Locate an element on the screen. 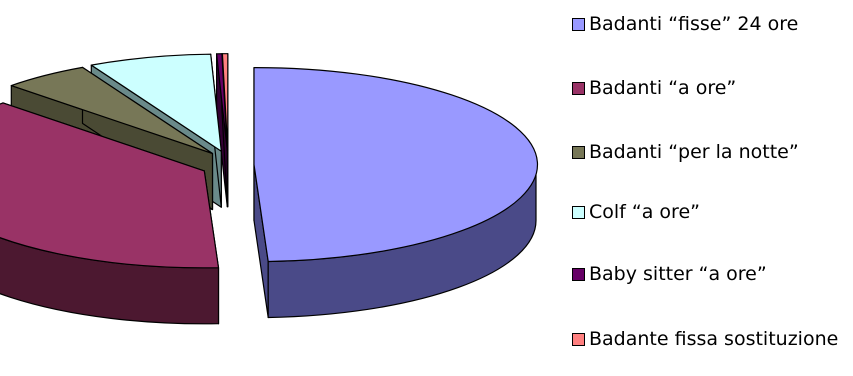  legend-label: Baby sitter “a ore” is located at coordinates (678, 274).